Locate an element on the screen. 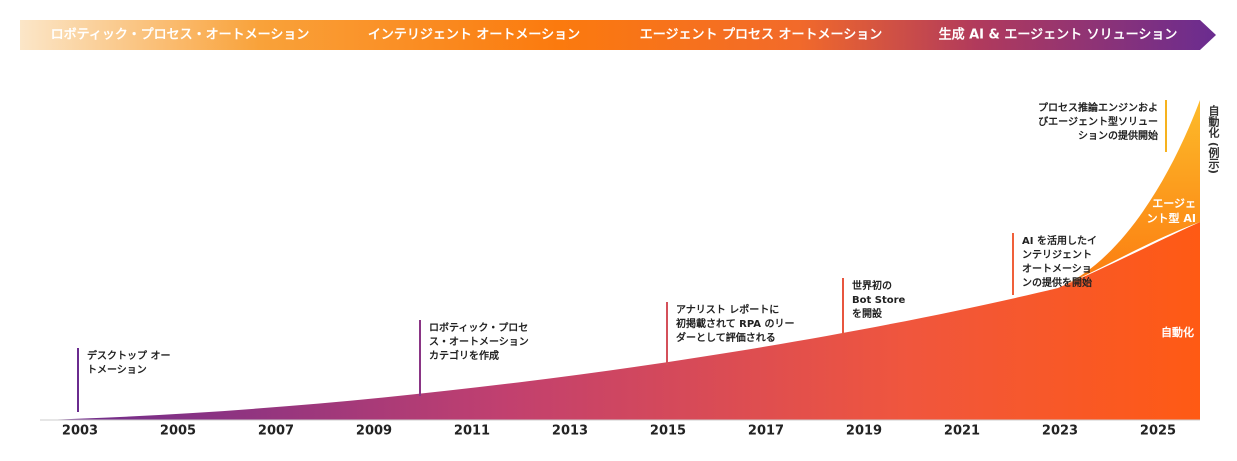 This screenshot has height=461, width=1237. year-label: 2025 is located at coordinates (1158, 431).